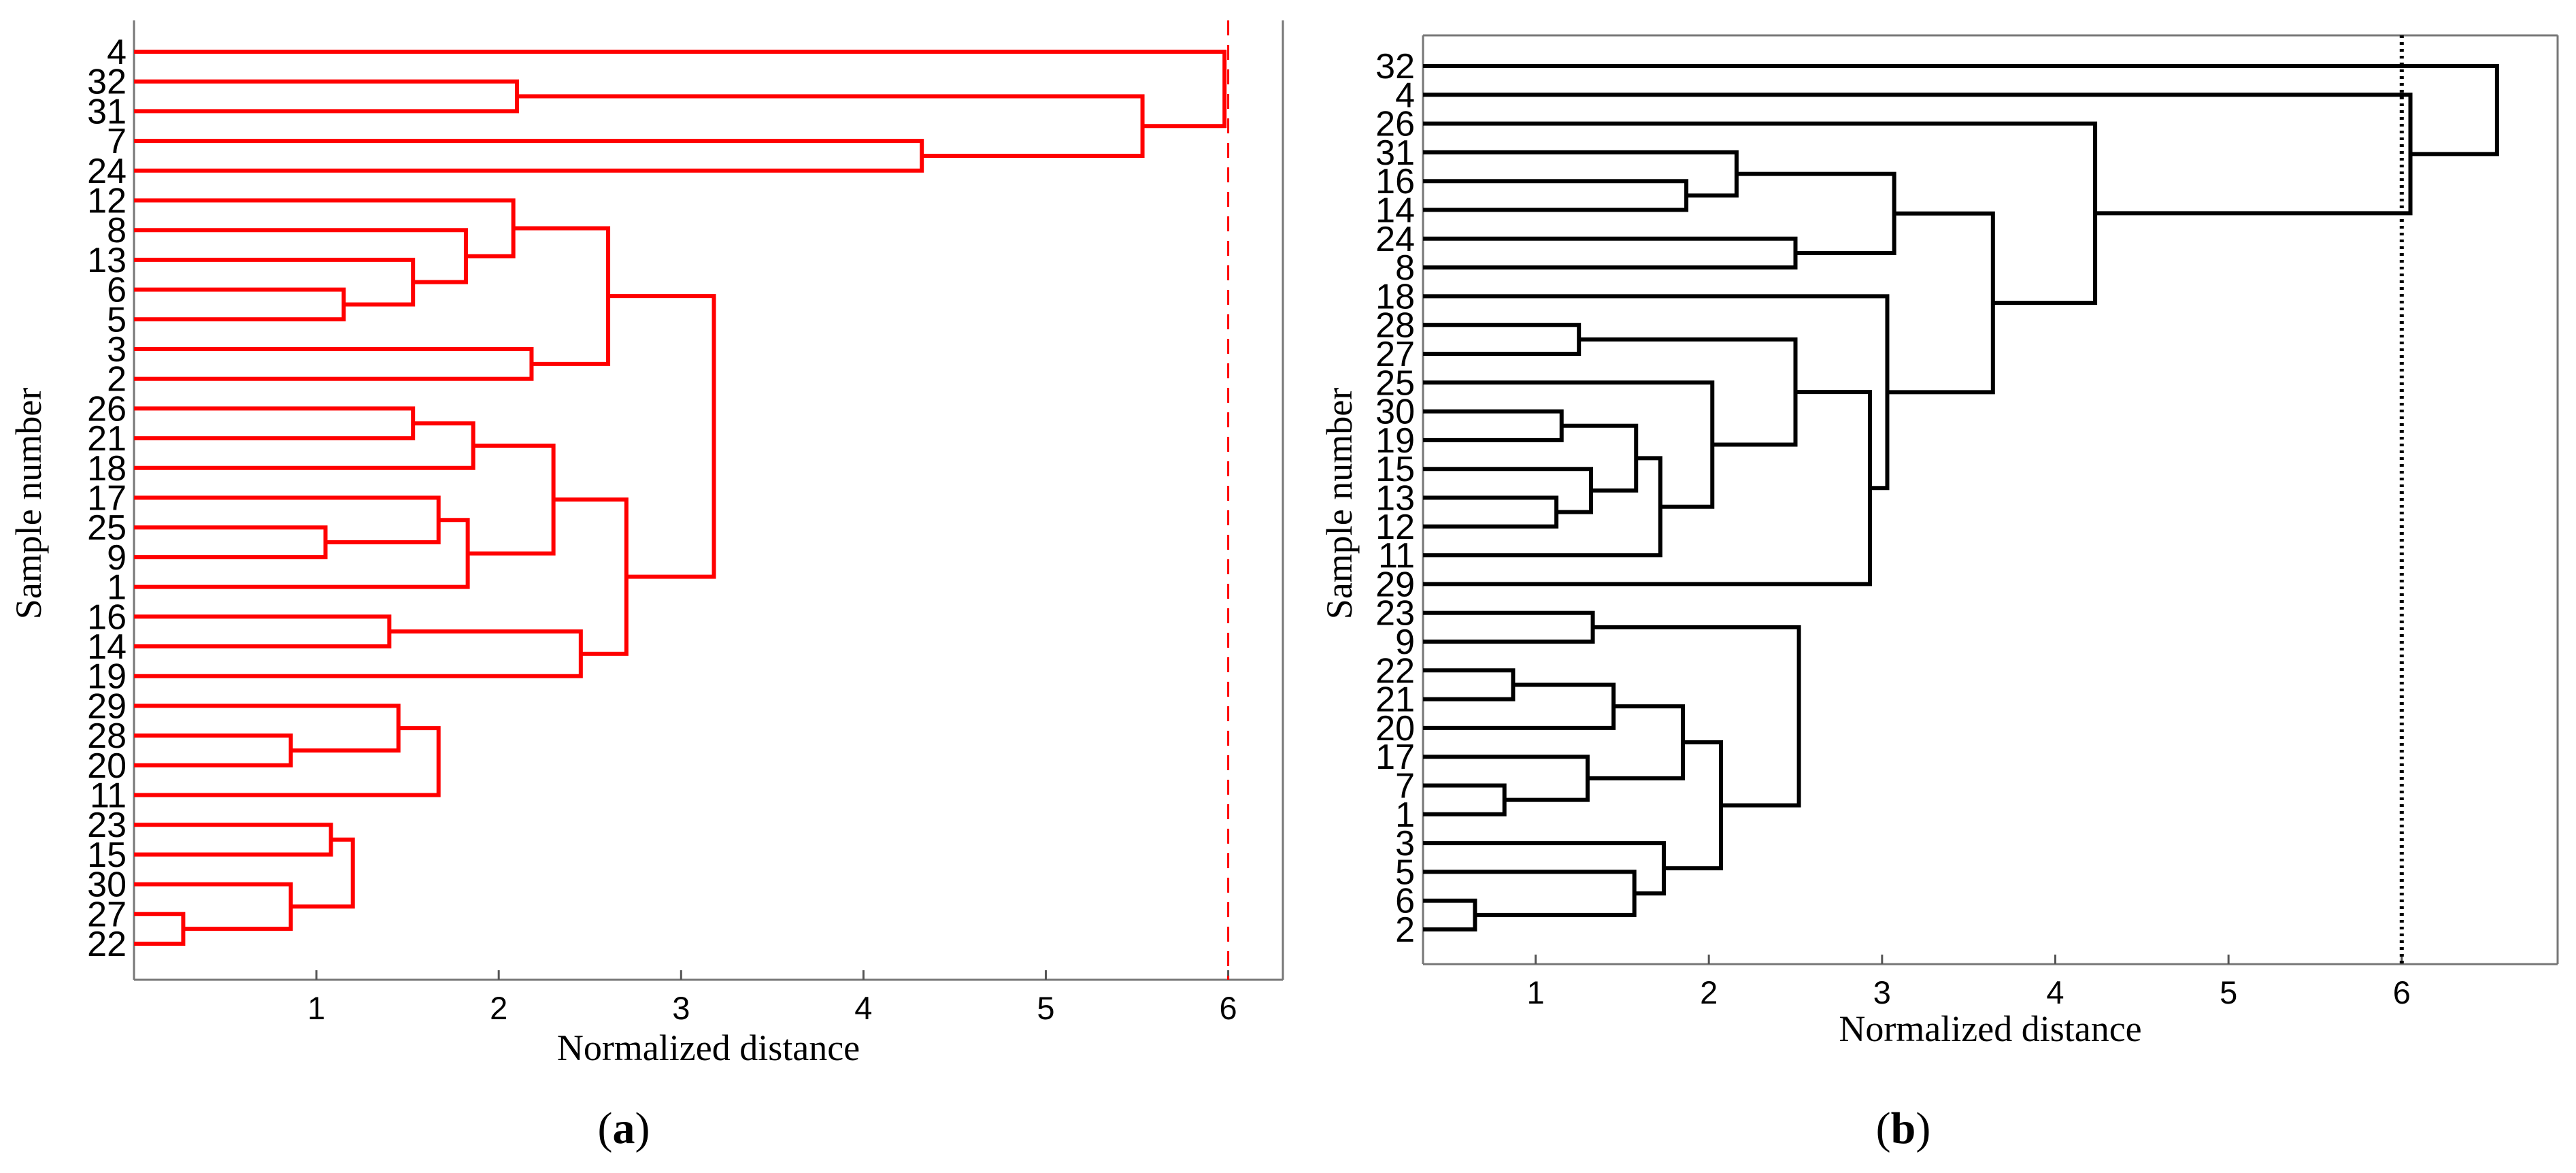  What do you see at coordinates (1903, 1128) in the screenshot?
I see `caption-letter: b` at bounding box center [1903, 1128].